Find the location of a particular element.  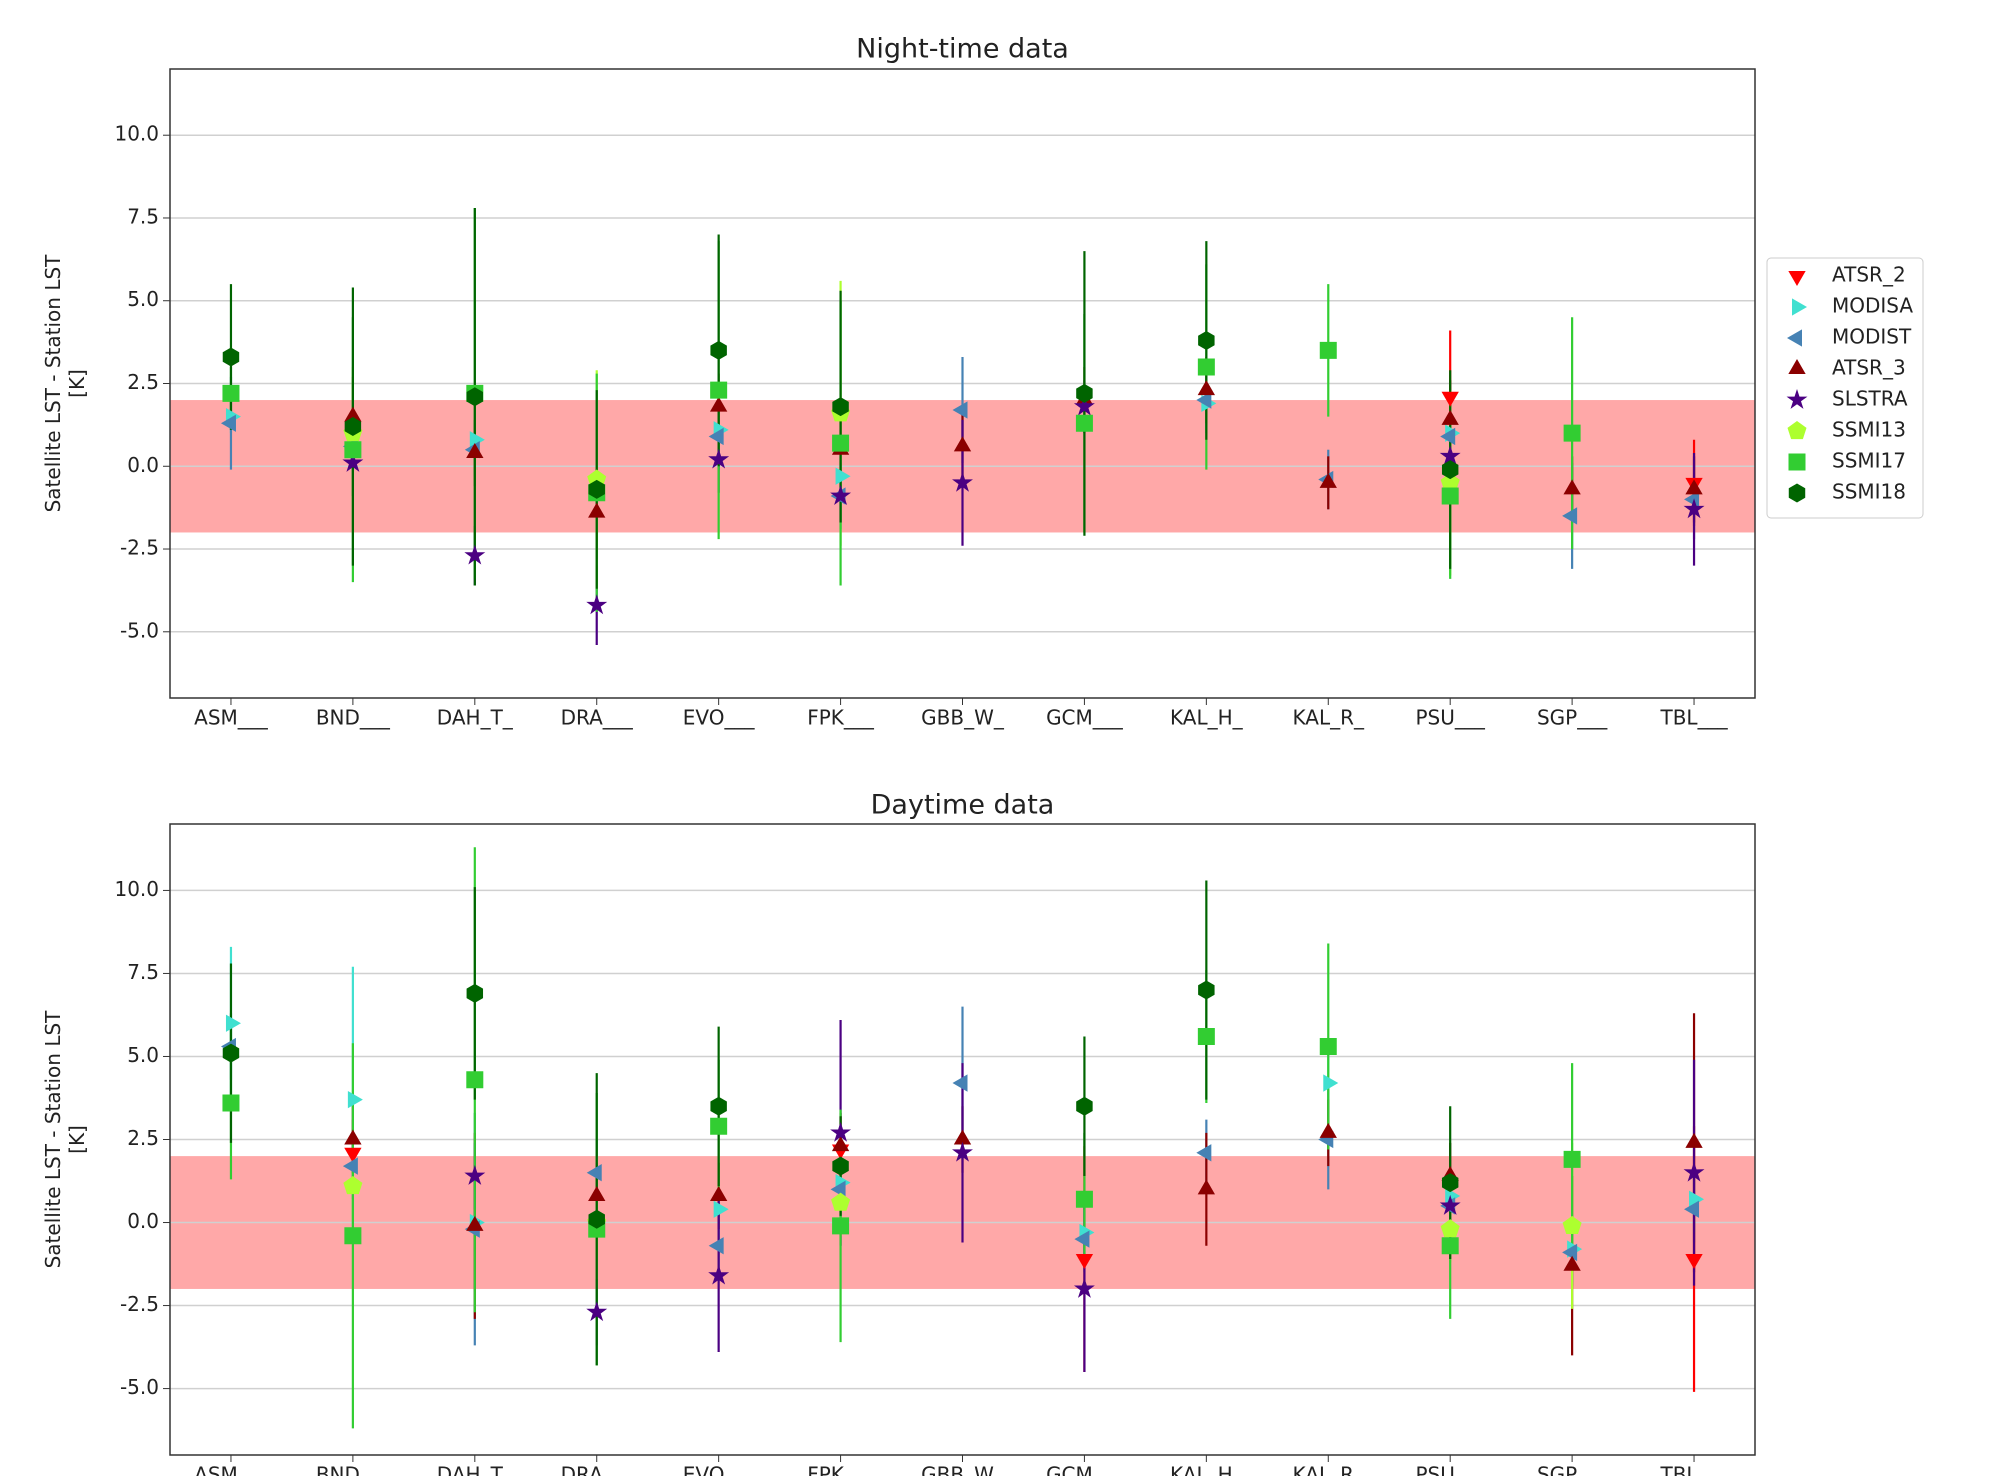

x-tick-label: GBB_W_ is located at coordinates (963, 718).